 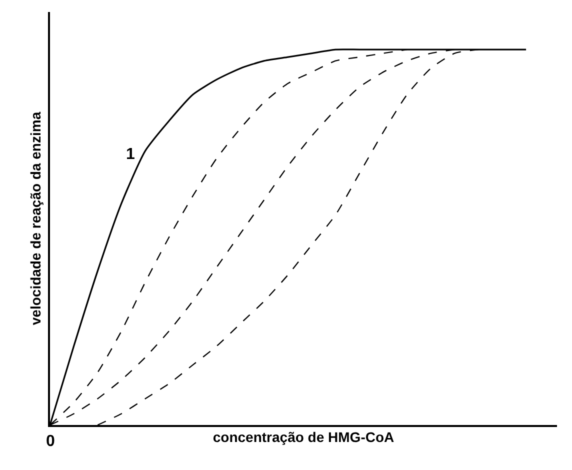 What do you see at coordinates (130, 154) in the screenshot?
I see `annotation: 1` at bounding box center [130, 154].